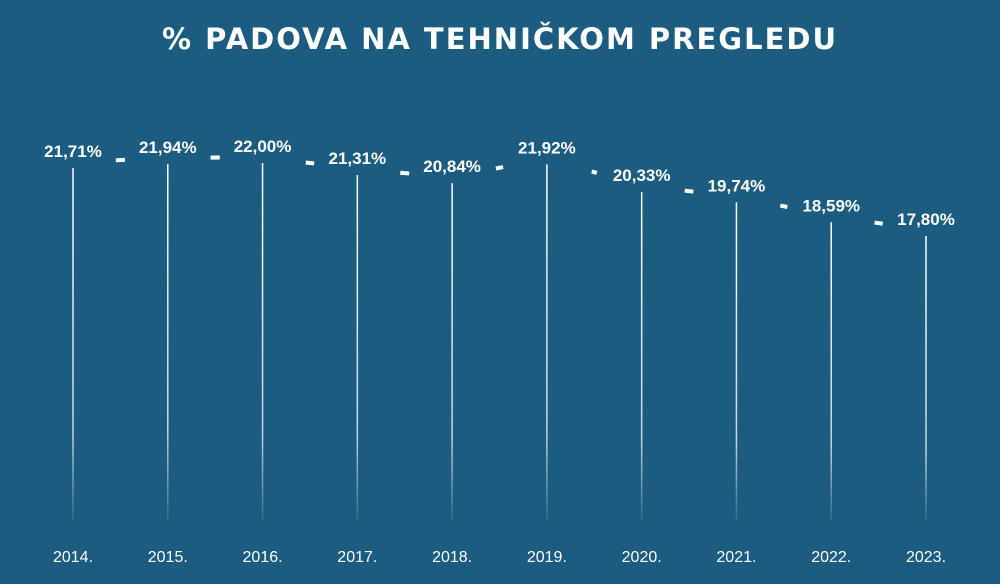 The image size is (1000, 584). Describe the element at coordinates (641, 356) in the screenshot. I see `drop-line-2020` at that location.